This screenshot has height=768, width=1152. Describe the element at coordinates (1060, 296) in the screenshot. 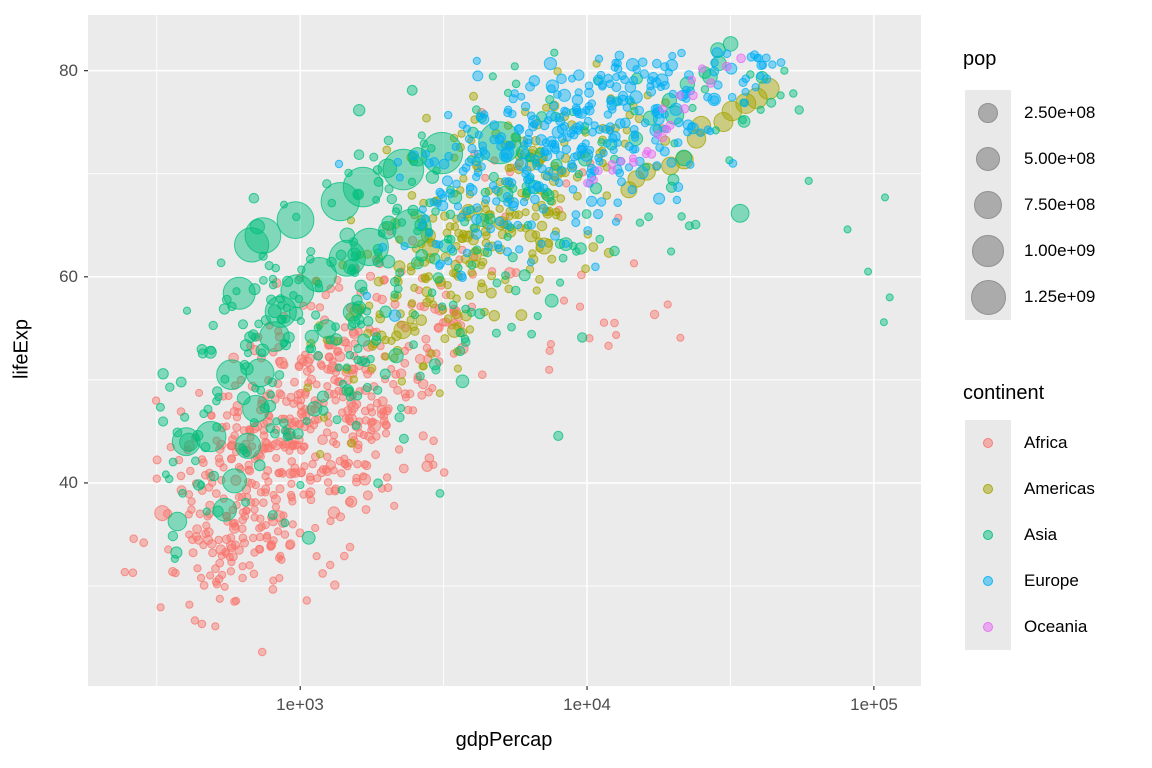

I see `size-legend-label: 1.25e+09` at that location.